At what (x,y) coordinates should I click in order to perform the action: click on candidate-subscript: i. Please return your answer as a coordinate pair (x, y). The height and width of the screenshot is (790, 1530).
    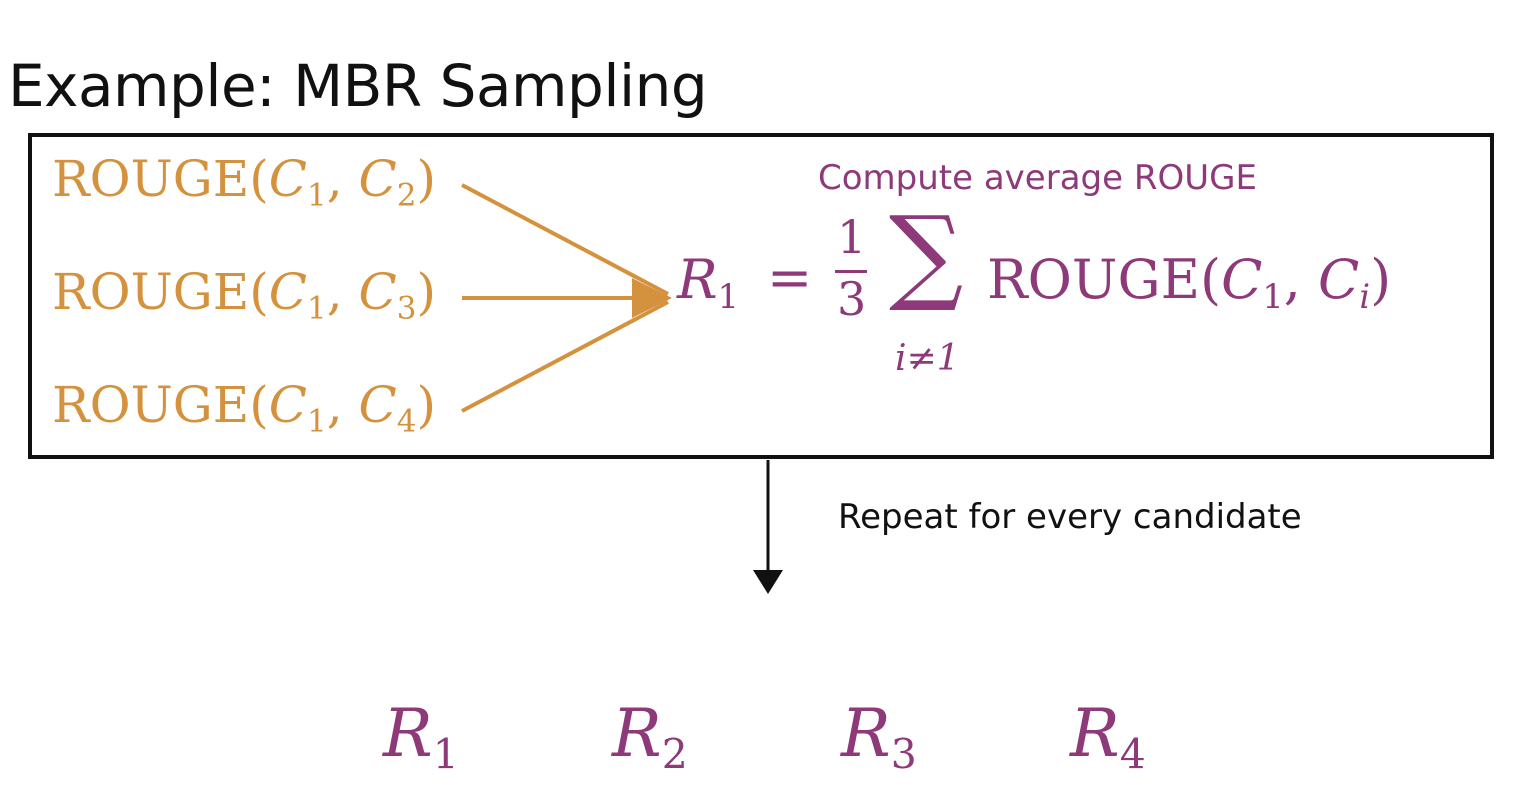
    Looking at the image, I should click on (1365, 297).